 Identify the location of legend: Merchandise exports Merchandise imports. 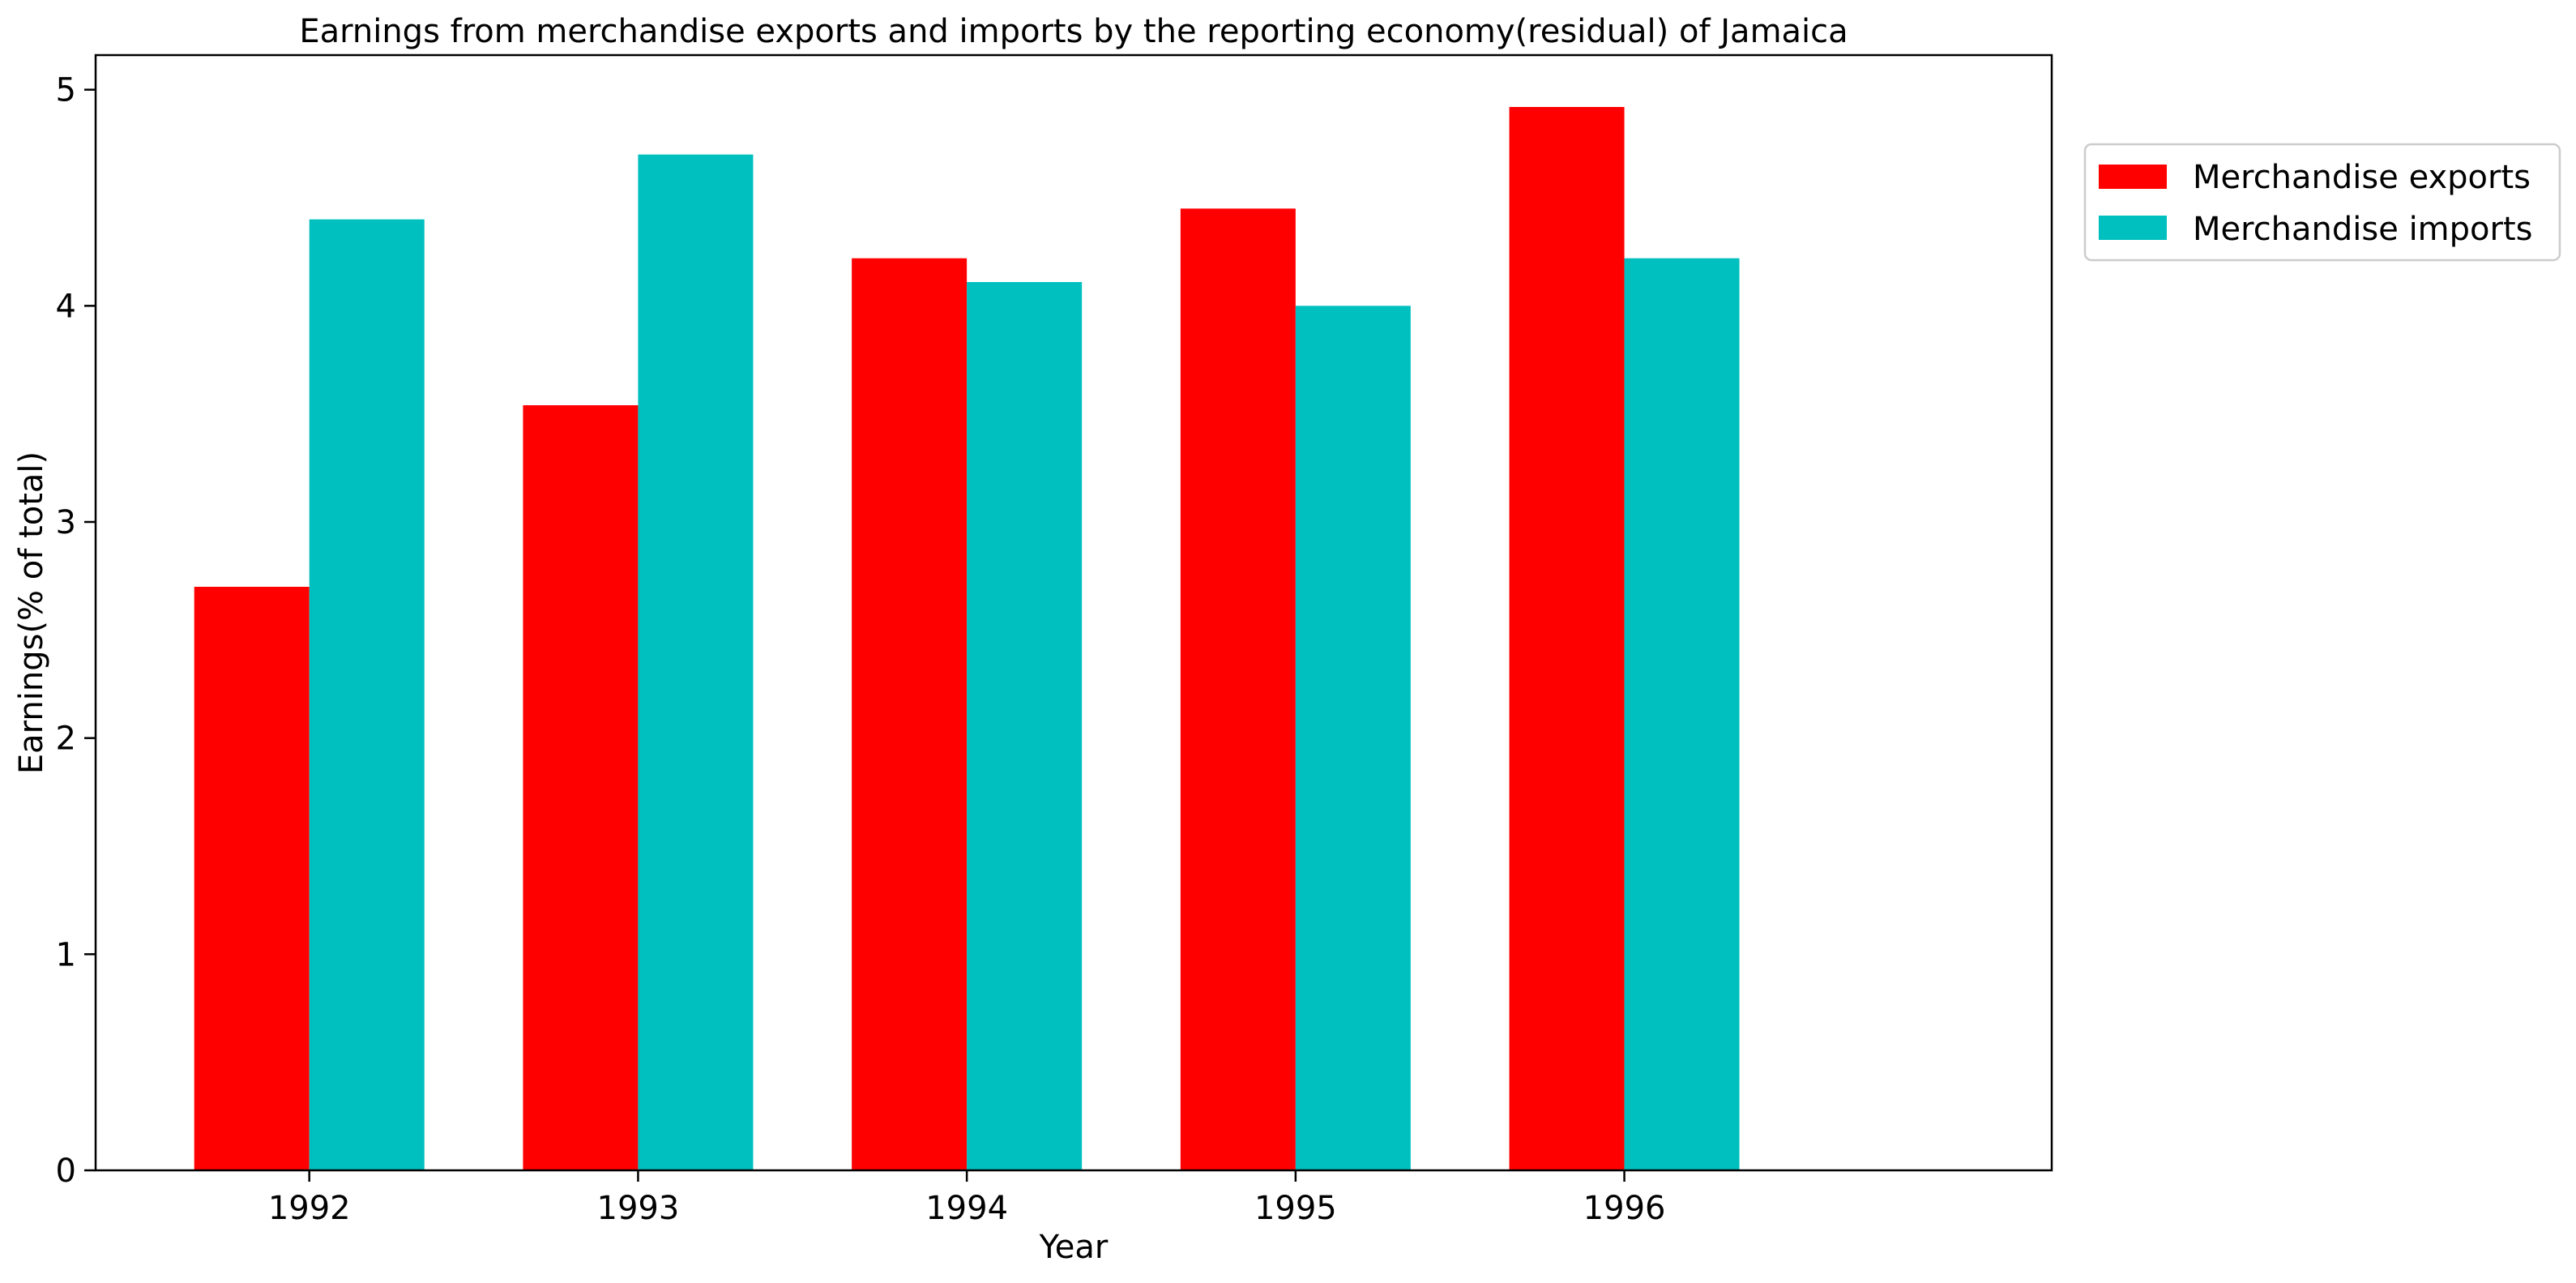
(2322, 202).